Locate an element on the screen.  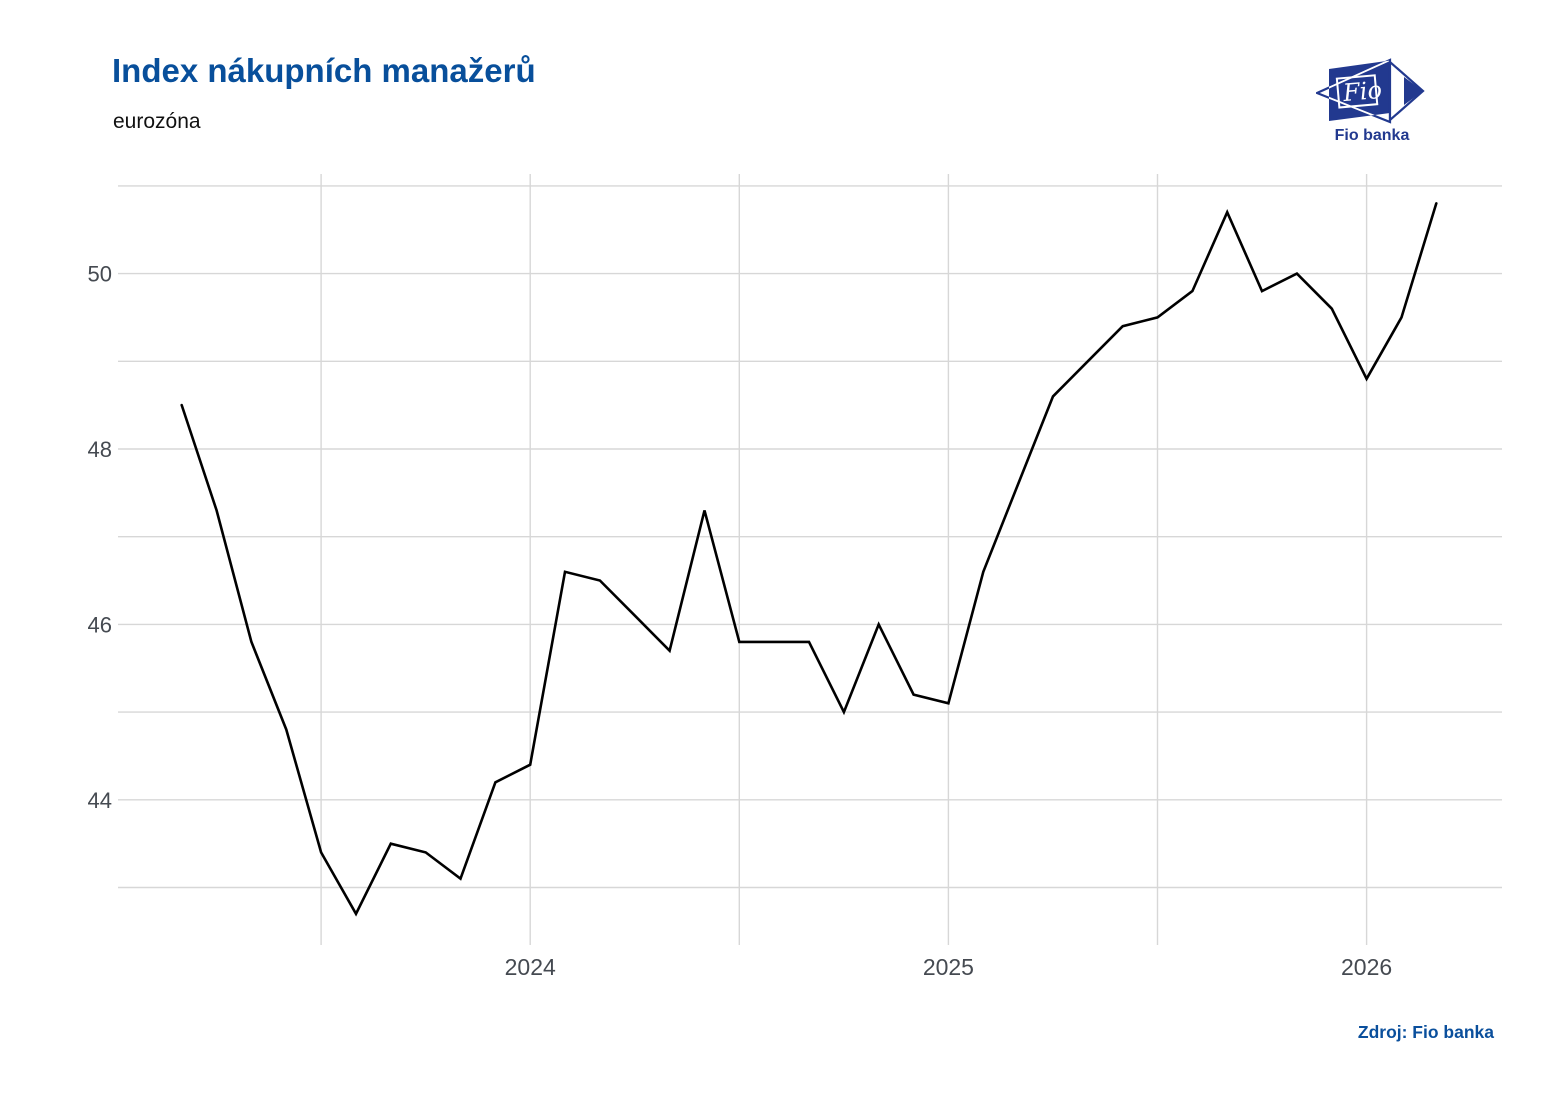
x-tick-label: 2025 is located at coordinates (948, 967).